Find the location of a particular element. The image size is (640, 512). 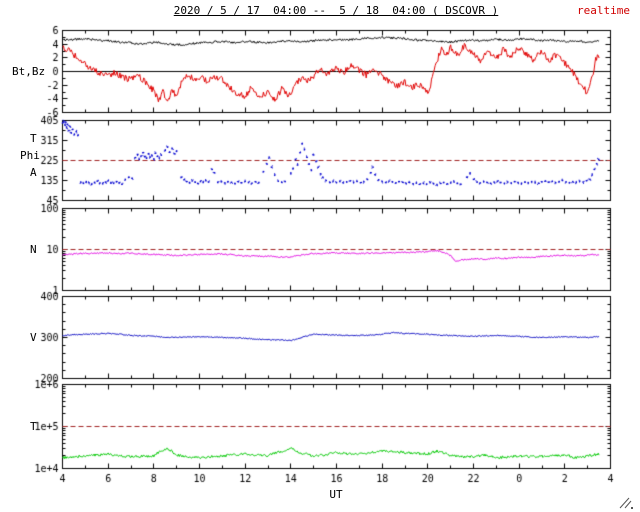

y-label-phi-a: A is located at coordinates (33, 172).